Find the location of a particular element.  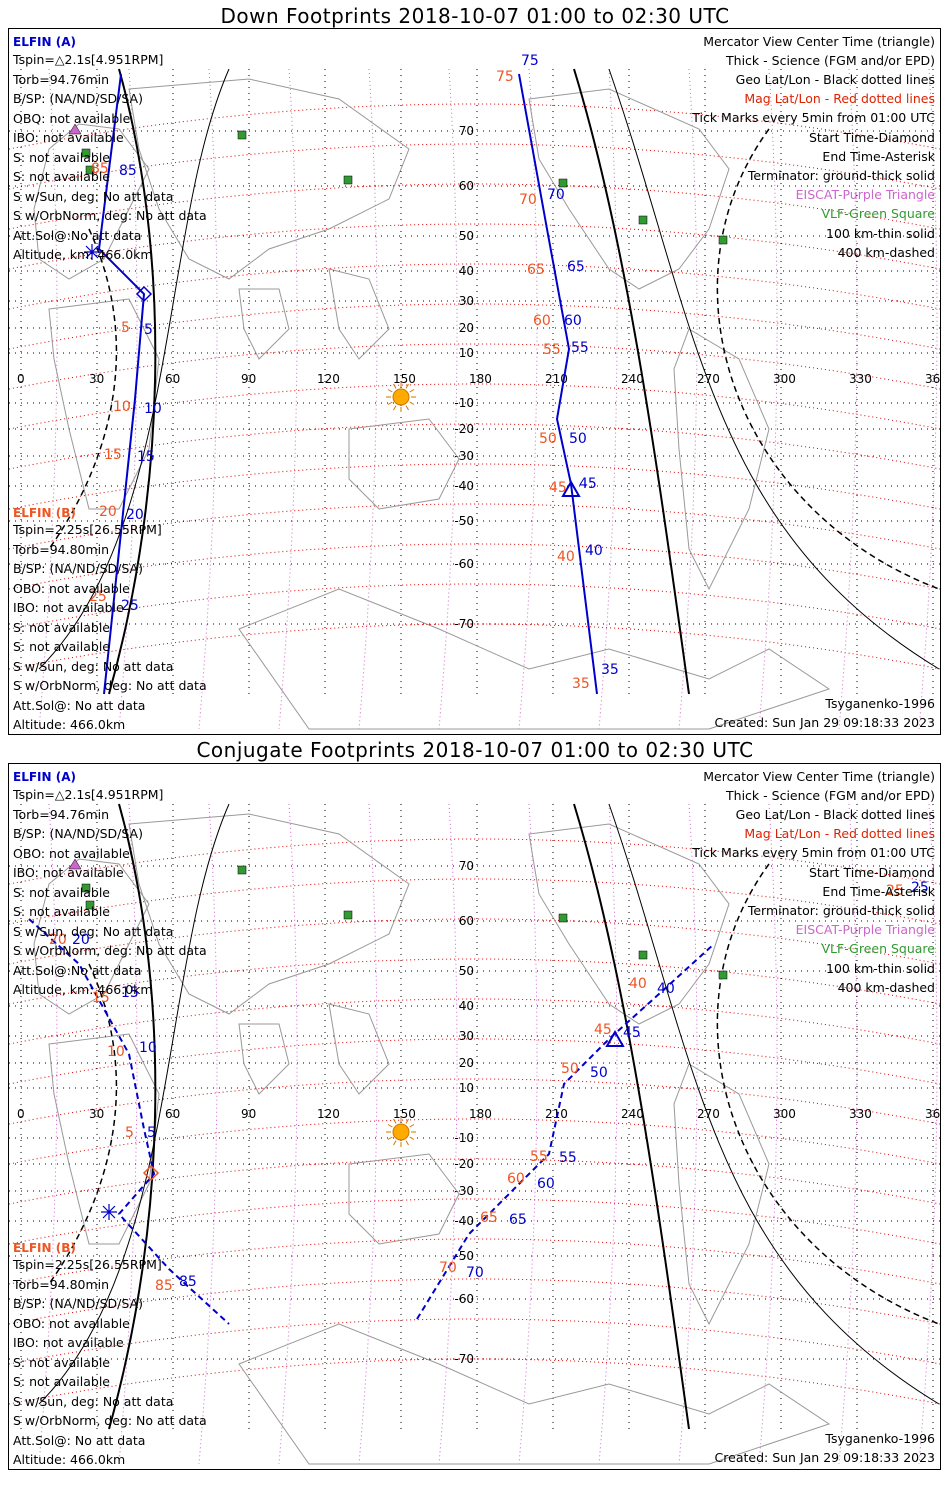

lon-tick-label: 30 is located at coordinates (96, 379).